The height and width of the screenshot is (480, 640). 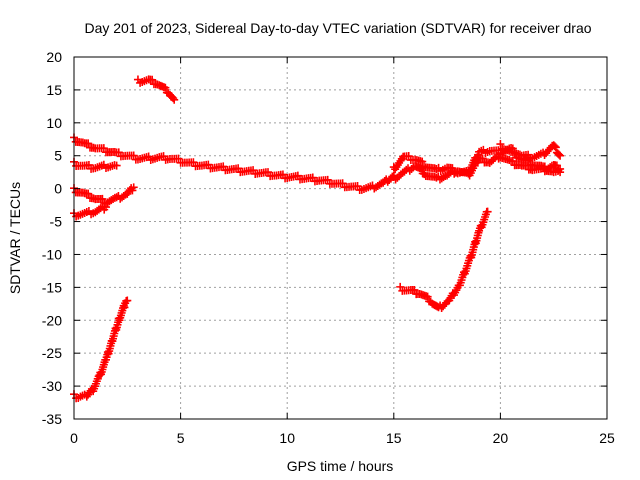 What do you see at coordinates (101, 349) in the screenshot?
I see `series-steep-rise` at bounding box center [101, 349].